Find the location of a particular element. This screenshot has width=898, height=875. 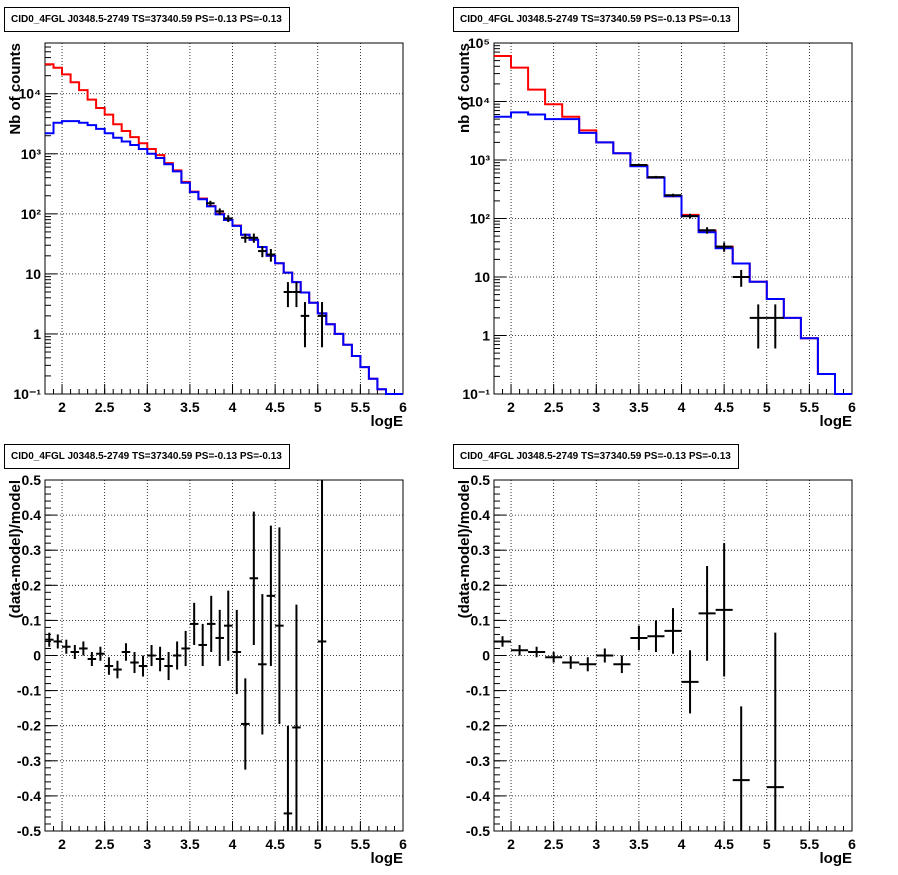

y-tick-label: -0.1 is located at coordinates (29, 691).